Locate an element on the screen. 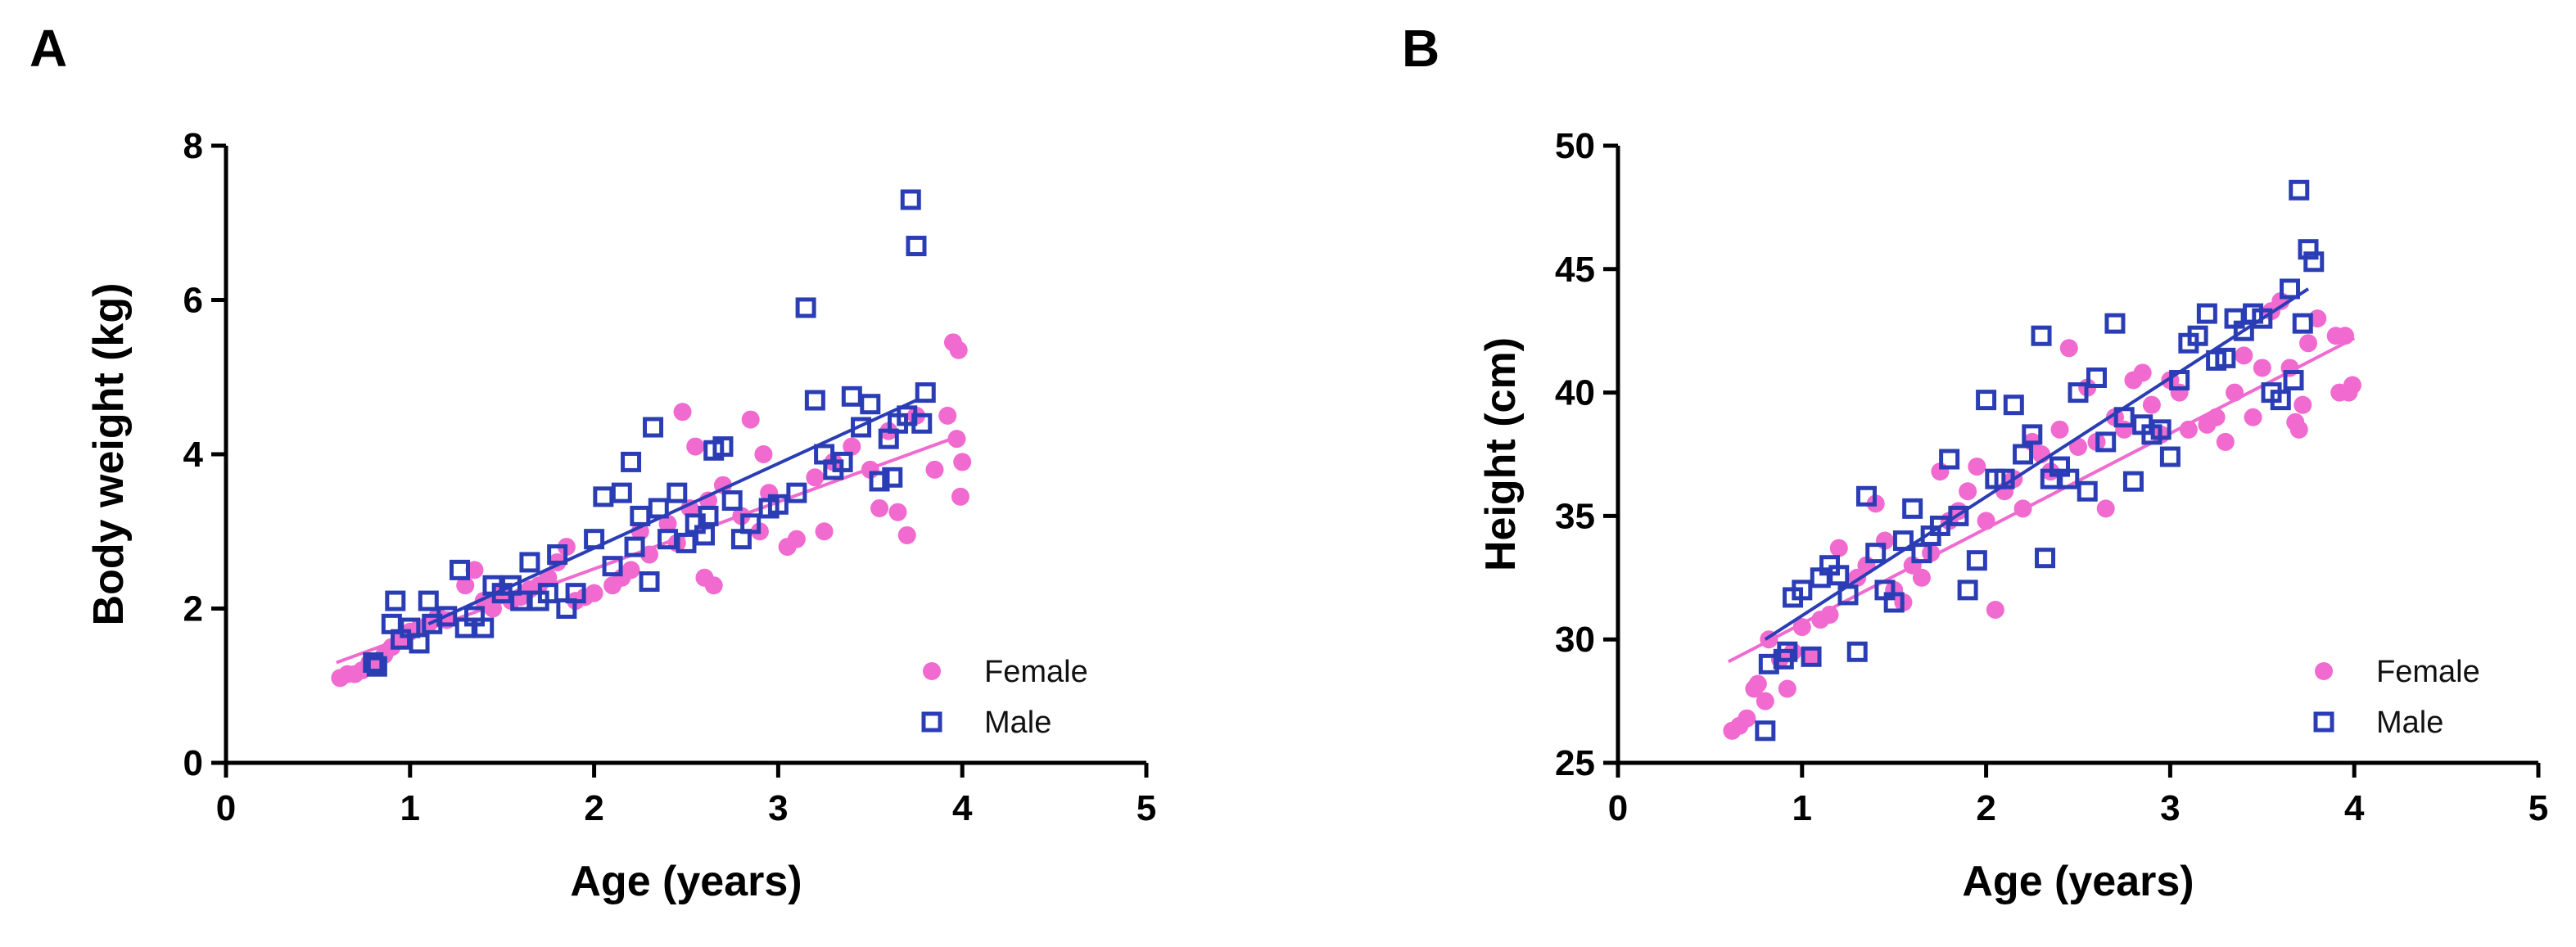 This screenshot has width=2576, height=947. chart1-series-male is located at coordinates (2040, 460).